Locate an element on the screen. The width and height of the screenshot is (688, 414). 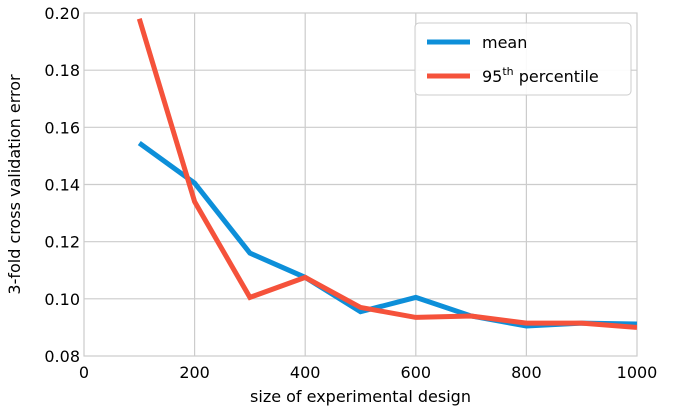
legend-label-superscript: th is located at coordinates (507, 71).